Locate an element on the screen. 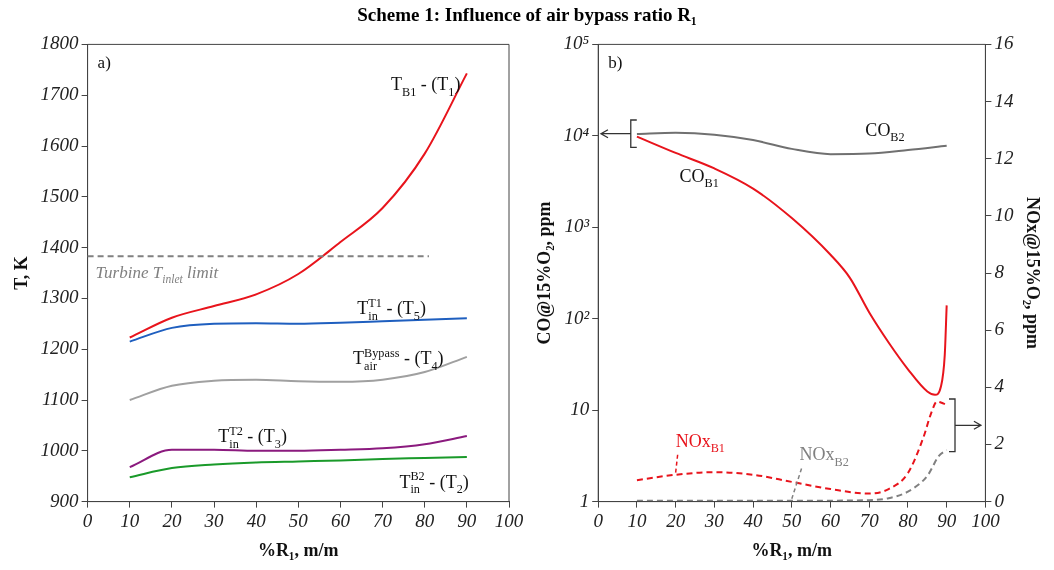  y-tick-label: 1400 is located at coordinates (60, 246).